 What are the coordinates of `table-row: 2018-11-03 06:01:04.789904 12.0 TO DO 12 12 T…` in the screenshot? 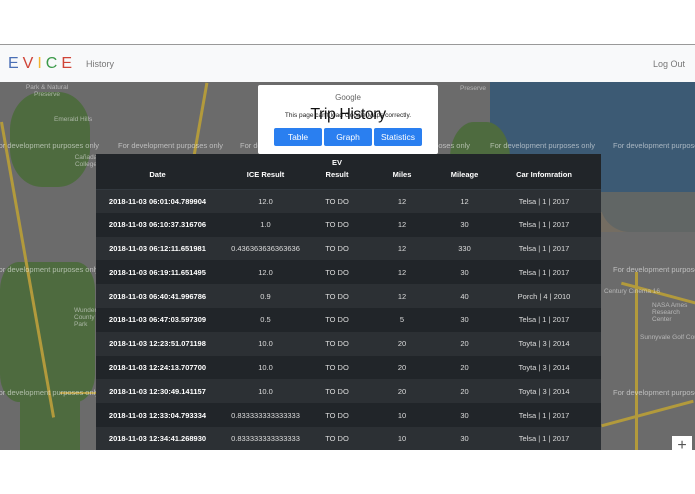 It's located at (348, 201).